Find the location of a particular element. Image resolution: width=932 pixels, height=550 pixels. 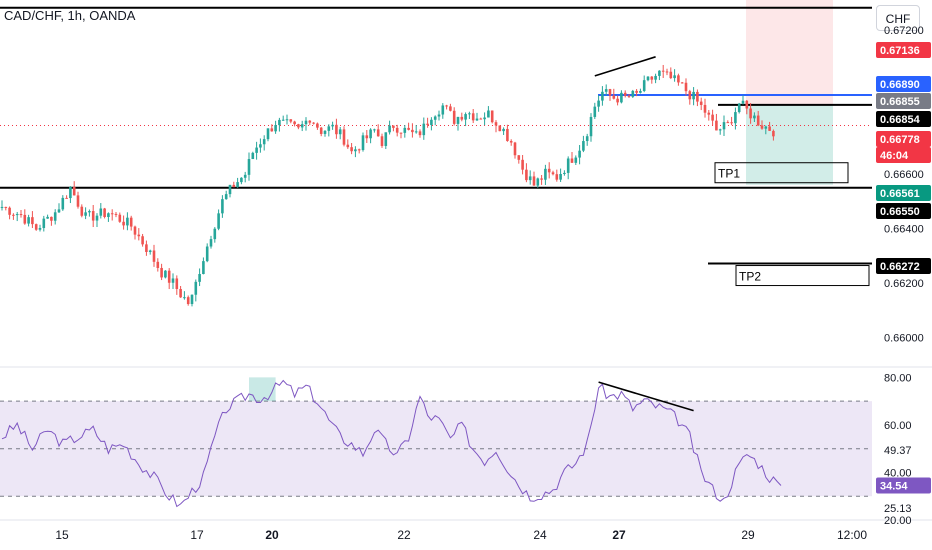

rsi-tick: 25.13 is located at coordinates (898, 509).